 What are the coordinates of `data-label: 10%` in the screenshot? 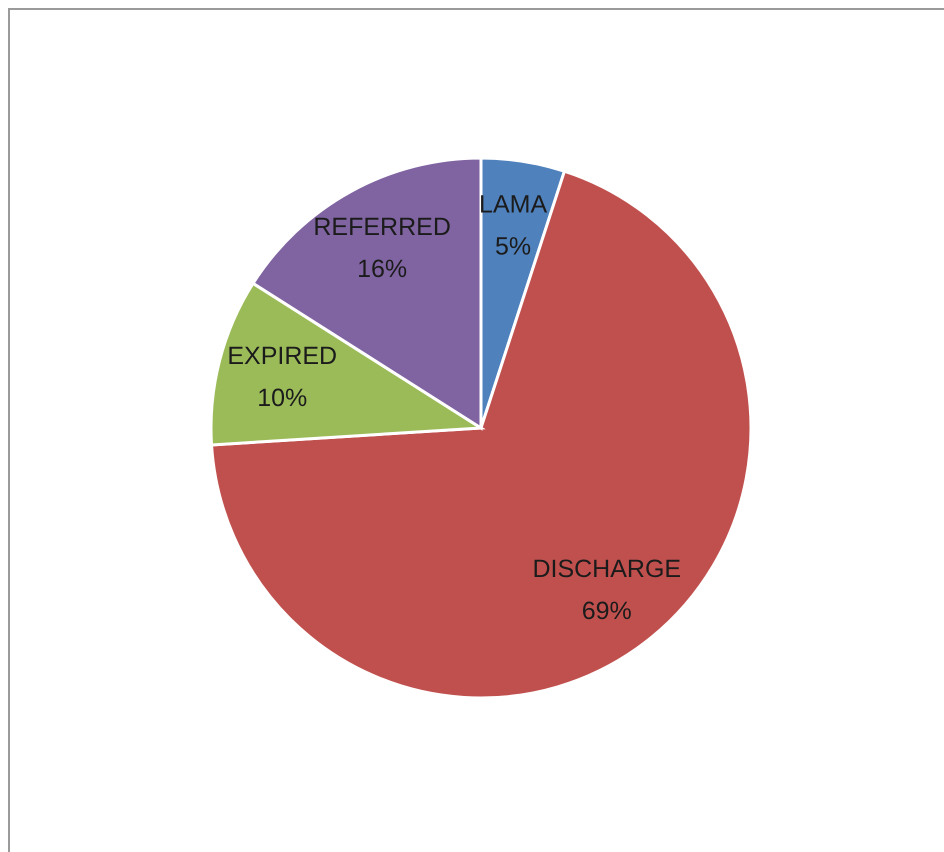 It's located at (282, 398).